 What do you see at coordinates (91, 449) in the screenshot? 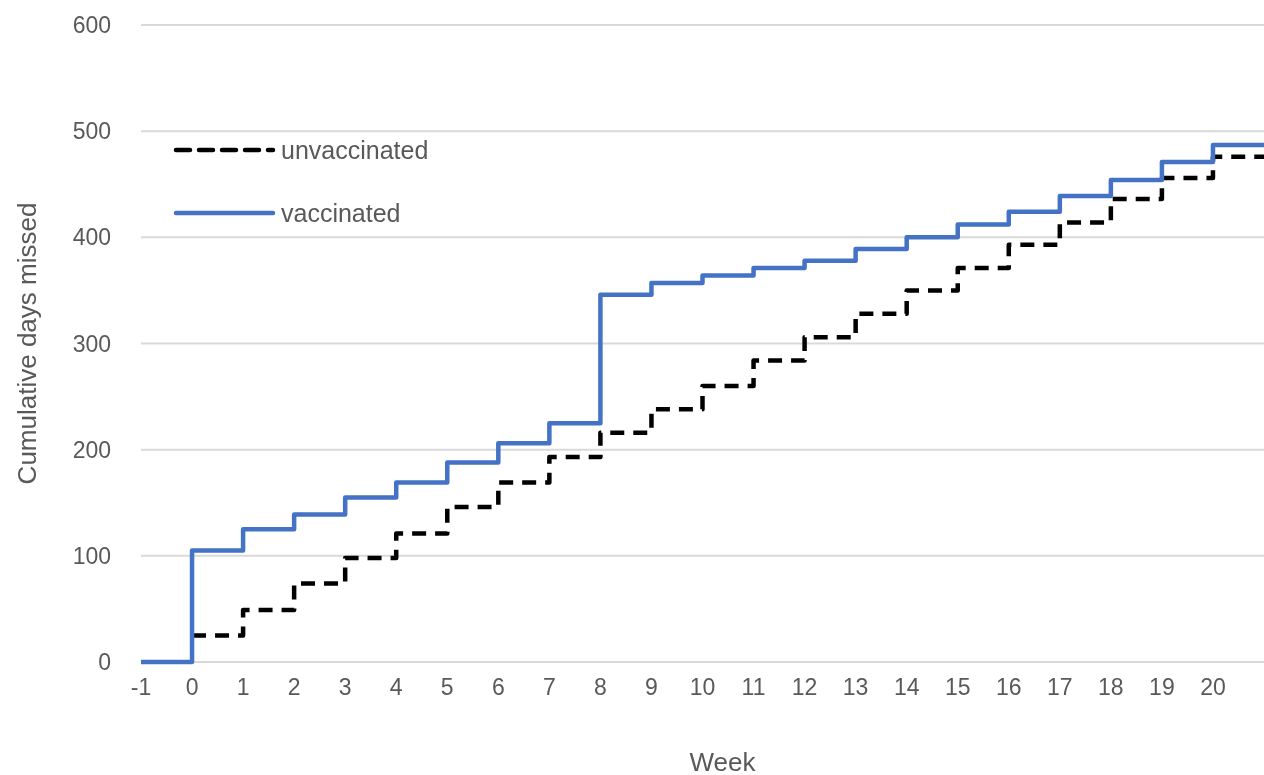
I see `y-tick-label: 200` at bounding box center [91, 449].